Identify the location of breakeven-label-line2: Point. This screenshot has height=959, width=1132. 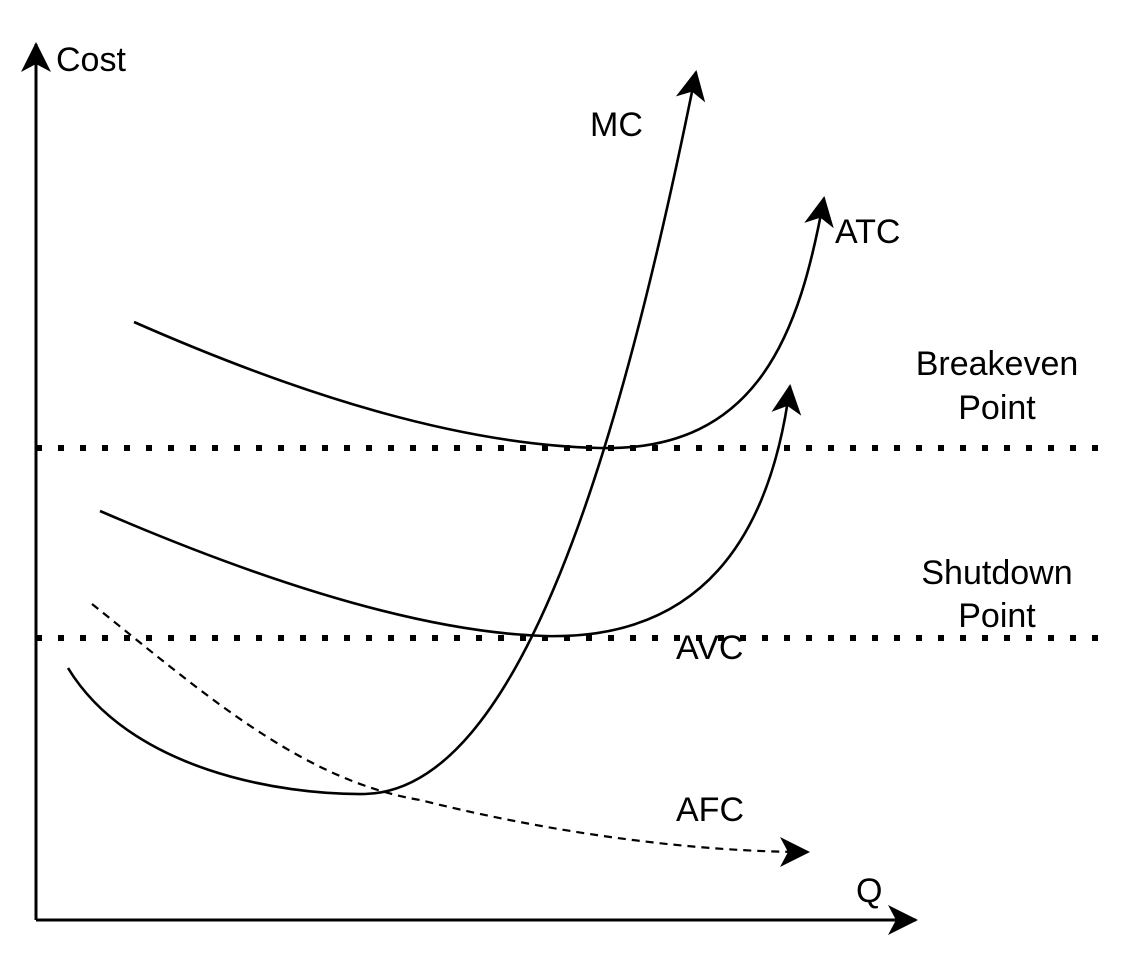
(997, 408).